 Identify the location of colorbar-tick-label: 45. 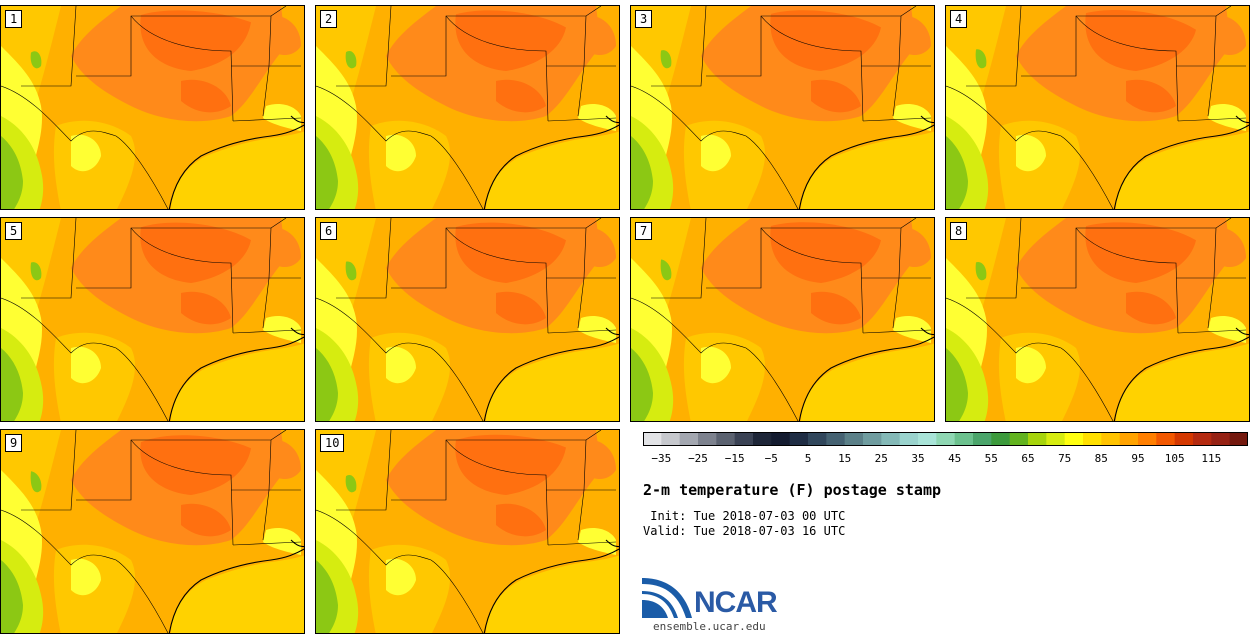
(955, 458).